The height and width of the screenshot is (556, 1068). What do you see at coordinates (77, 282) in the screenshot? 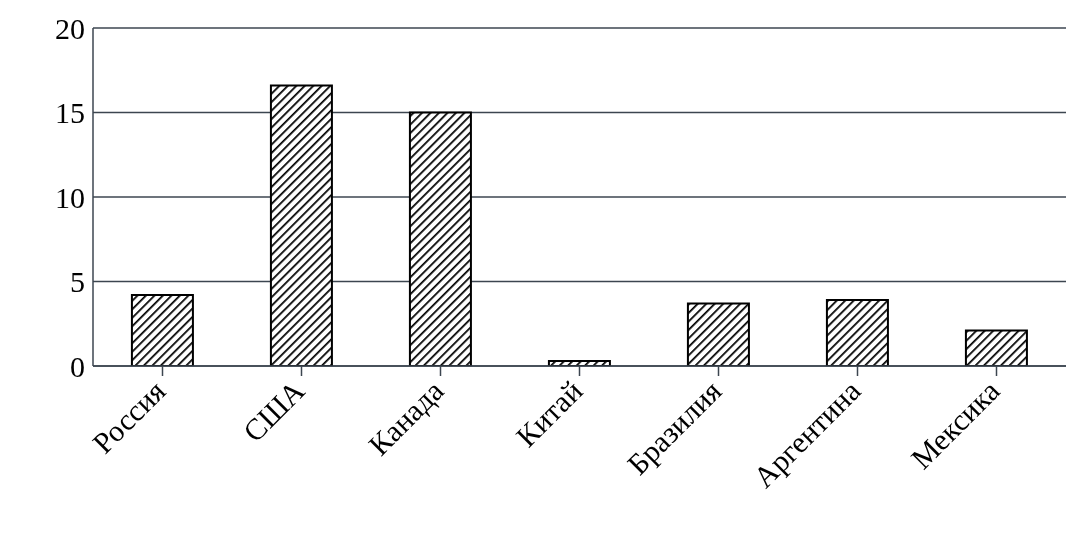
I see `y-tick-label: 5` at bounding box center [77, 282].